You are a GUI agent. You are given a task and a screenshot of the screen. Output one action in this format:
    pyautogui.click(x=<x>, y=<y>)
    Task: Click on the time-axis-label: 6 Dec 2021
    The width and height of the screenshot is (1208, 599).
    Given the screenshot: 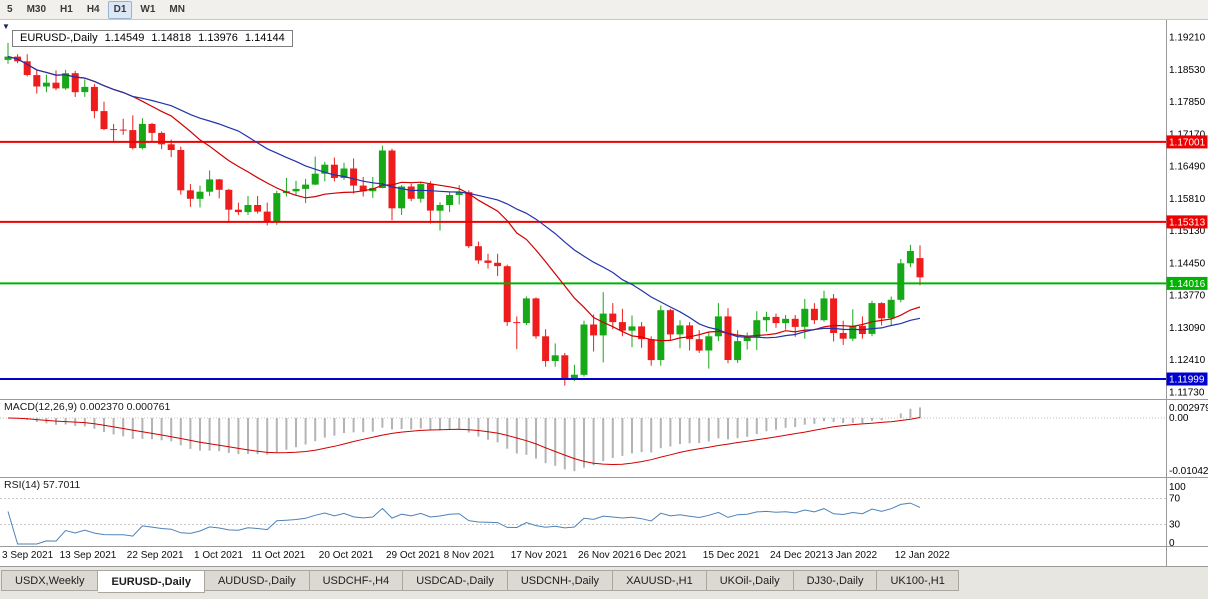 What is the action you would take?
    pyautogui.click(x=661, y=555)
    